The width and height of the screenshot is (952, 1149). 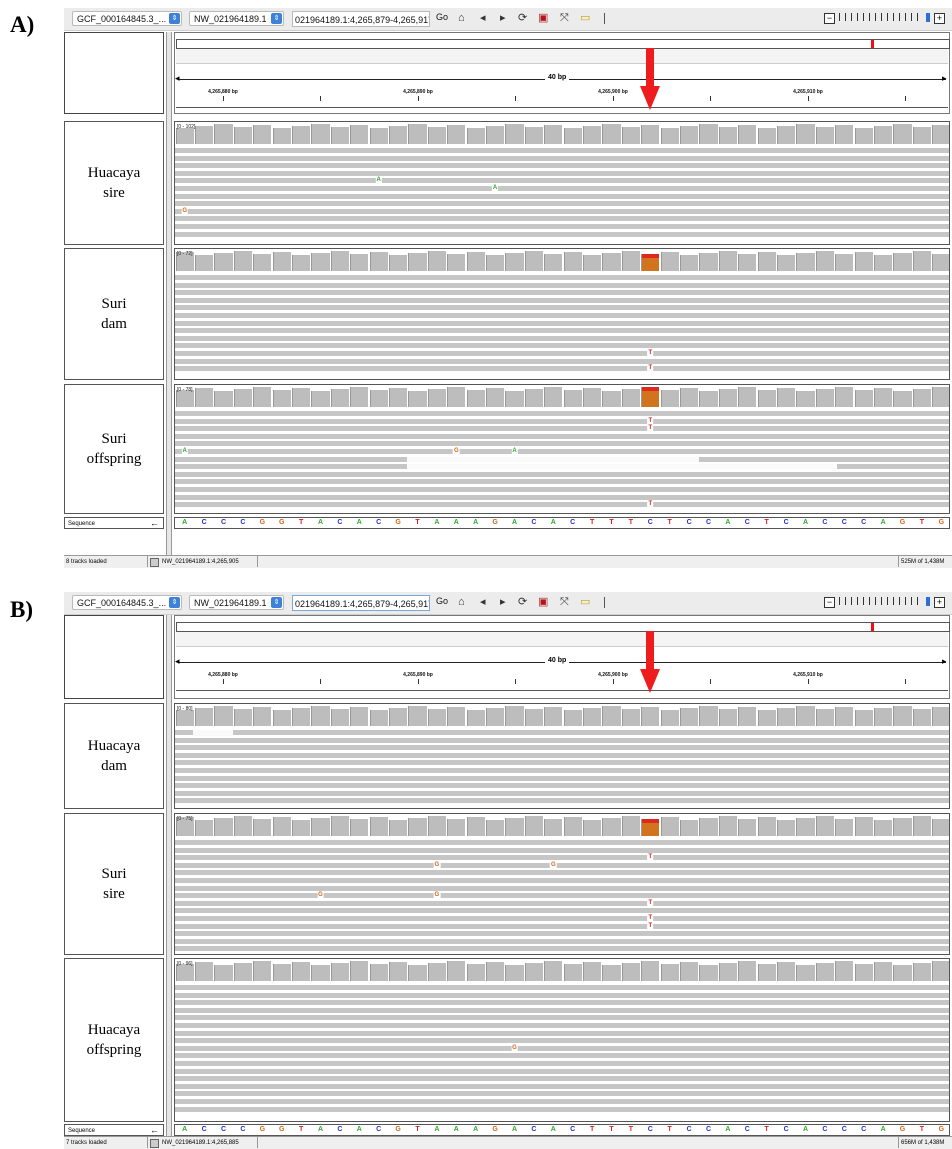 What do you see at coordinates (114, 183) in the screenshot?
I see `track-name-0: Huacaya sire` at bounding box center [114, 183].